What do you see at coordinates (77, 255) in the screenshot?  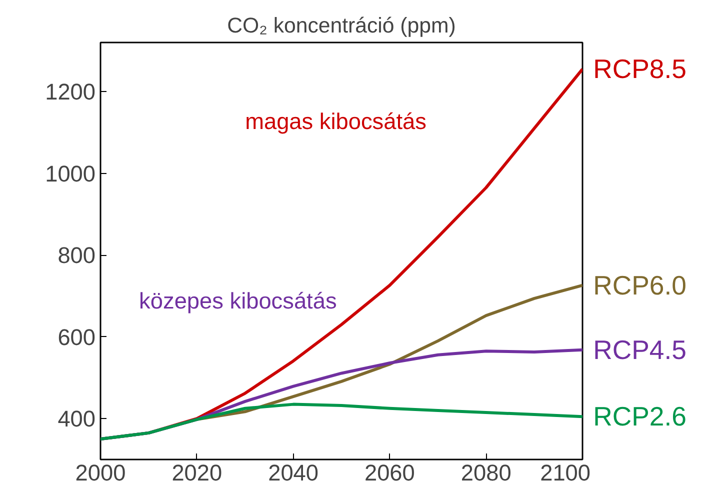 I see `y-tick-label: 800` at bounding box center [77, 255].